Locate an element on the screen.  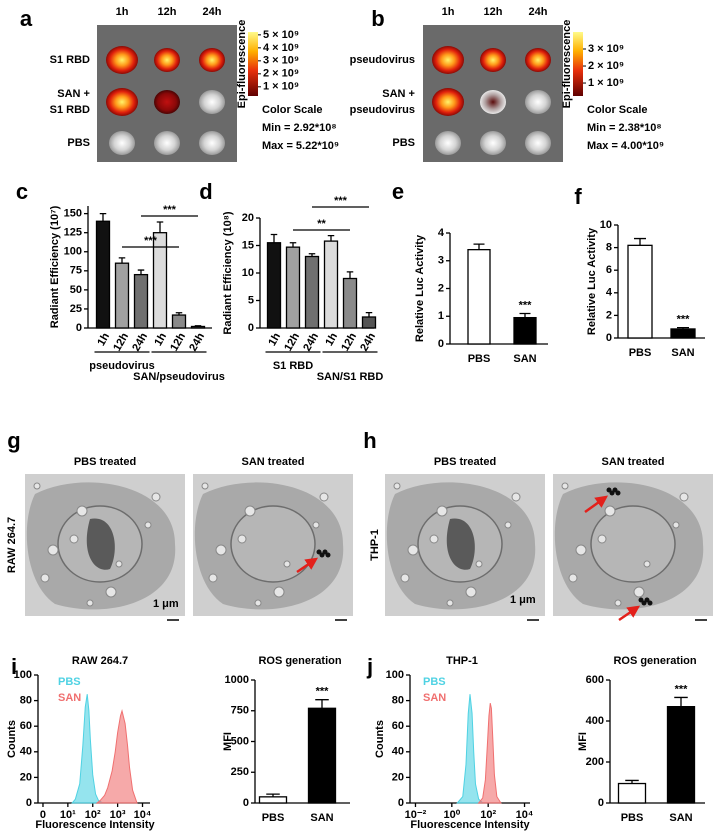
image-title: SAN treated is located at coordinates (273, 462).